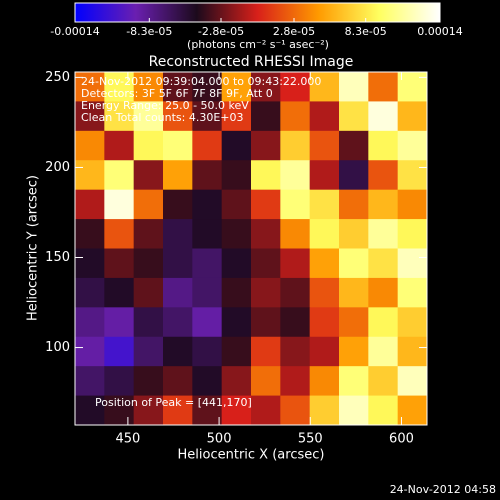 The image size is (500, 500). I want to click on annotation: Energy Range: 25.0 - 50.0 keV, so click(165, 105).